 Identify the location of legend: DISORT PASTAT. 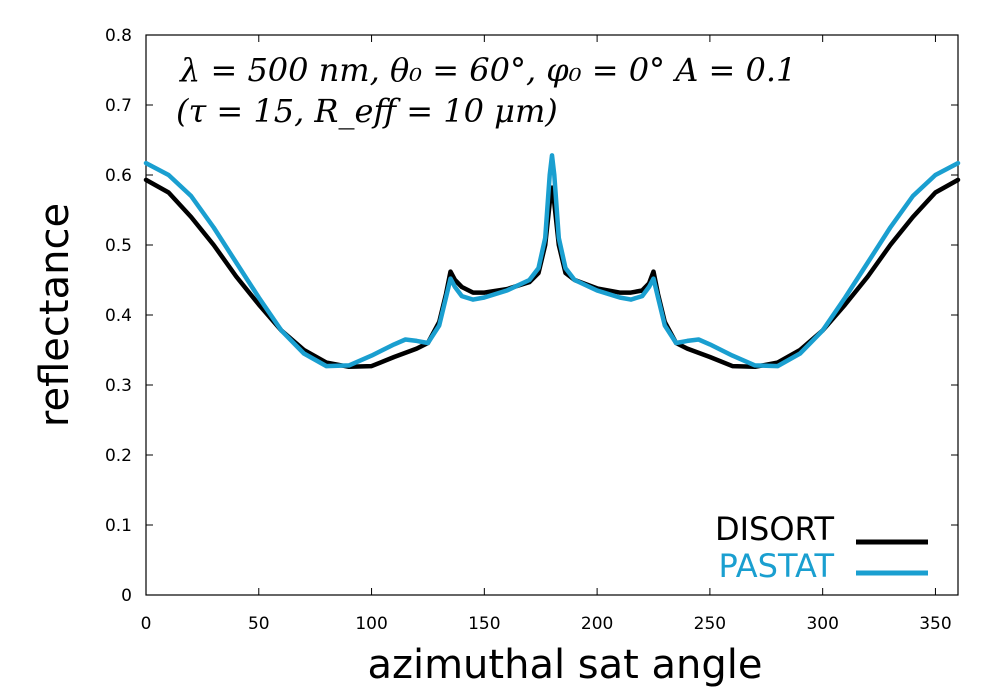
(821, 547).